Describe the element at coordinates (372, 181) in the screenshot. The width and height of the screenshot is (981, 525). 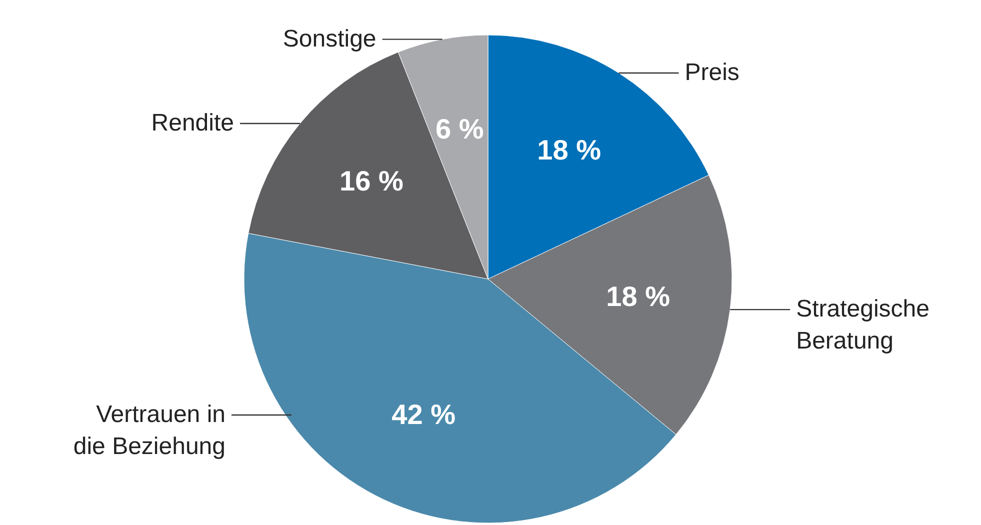
I see `data-label: 16 %` at that location.